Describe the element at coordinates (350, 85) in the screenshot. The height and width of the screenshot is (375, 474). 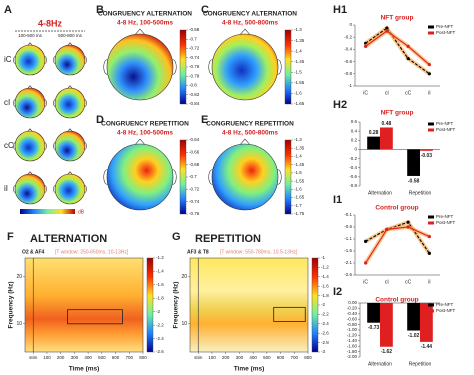
I see `y-tick-label: -1` at that location.